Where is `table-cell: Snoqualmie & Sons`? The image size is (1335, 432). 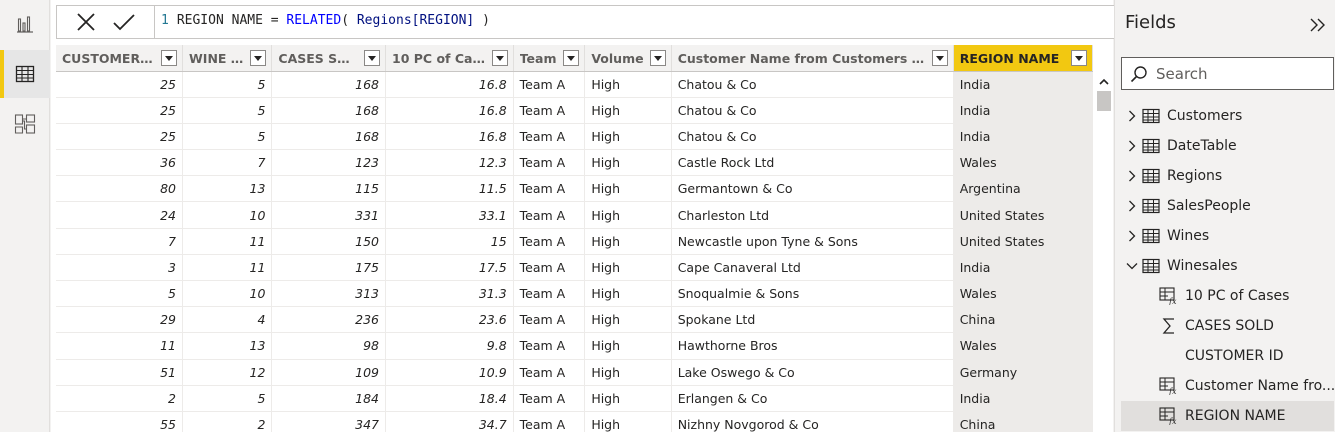 table-cell: Snoqualmie & Sons is located at coordinates (812, 294).